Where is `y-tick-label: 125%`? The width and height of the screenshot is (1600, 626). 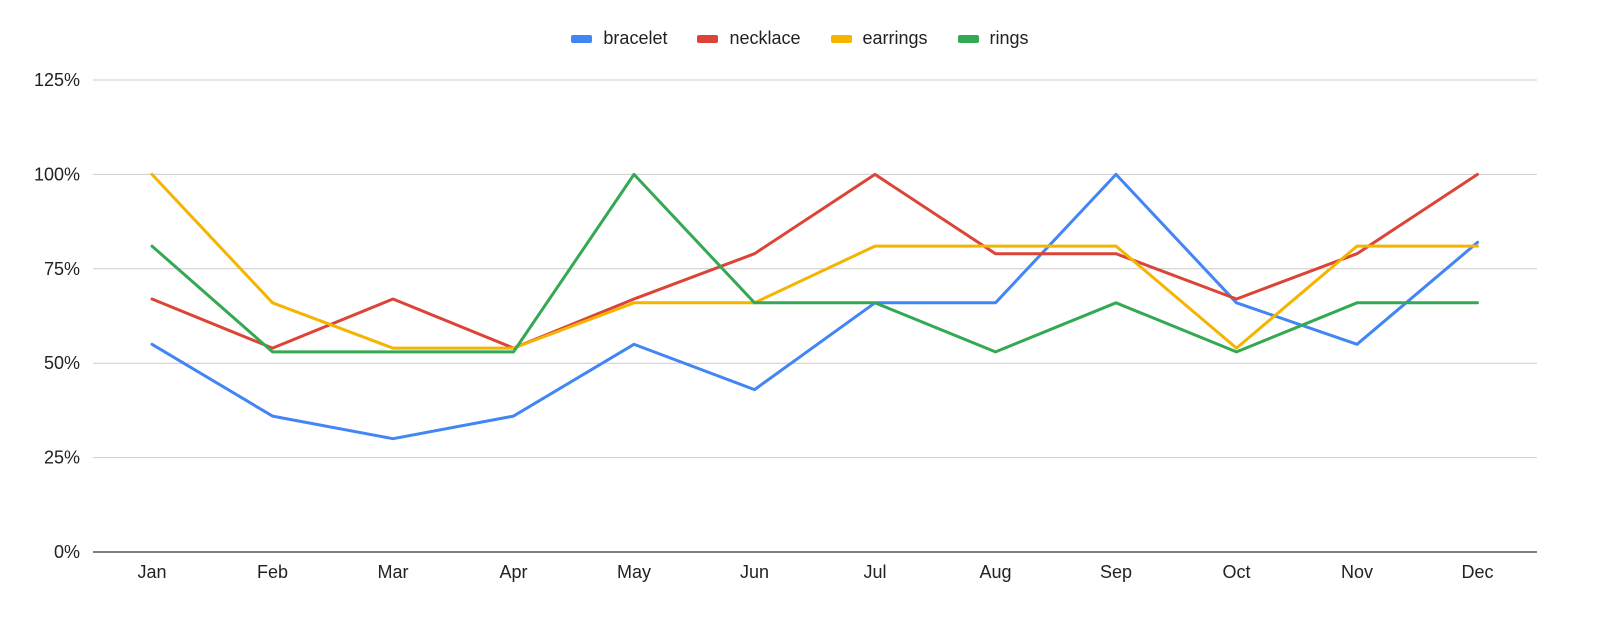 y-tick-label: 125% is located at coordinates (57, 80).